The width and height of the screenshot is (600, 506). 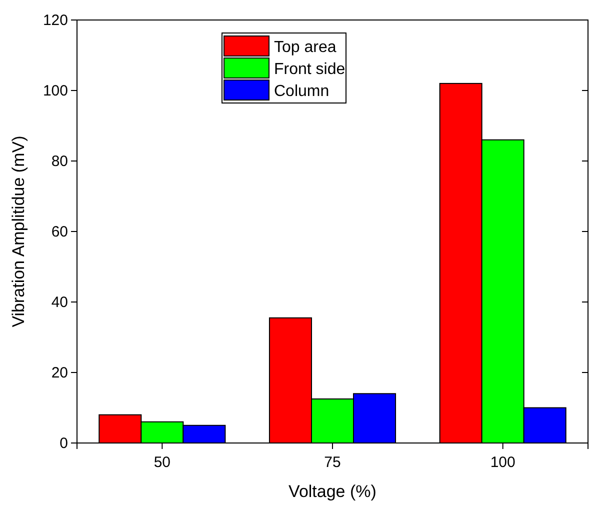 What do you see at coordinates (59, 302) in the screenshot?
I see `y-tick-label: 40` at bounding box center [59, 302].